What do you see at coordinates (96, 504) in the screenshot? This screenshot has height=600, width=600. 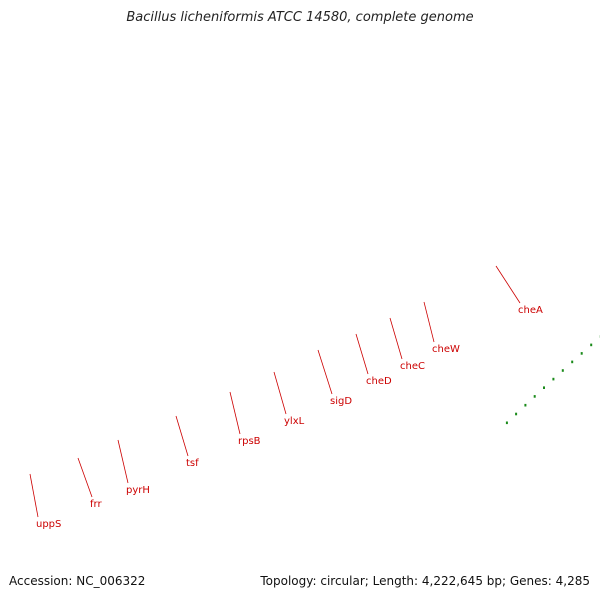 I see `gene-label-frr: frr` at bounding box center [96, 504].